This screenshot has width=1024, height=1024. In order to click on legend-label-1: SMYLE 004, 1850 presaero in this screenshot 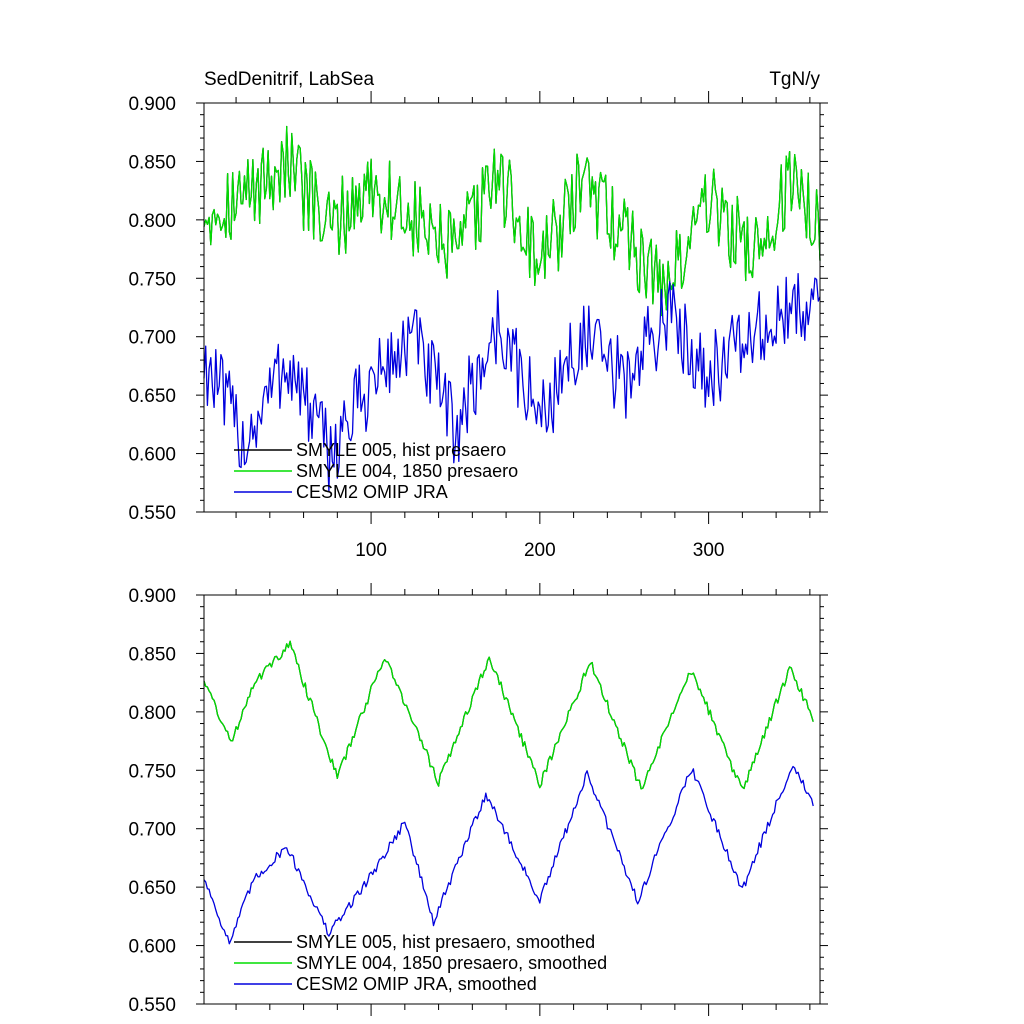, I will do `click(407, 471)`.